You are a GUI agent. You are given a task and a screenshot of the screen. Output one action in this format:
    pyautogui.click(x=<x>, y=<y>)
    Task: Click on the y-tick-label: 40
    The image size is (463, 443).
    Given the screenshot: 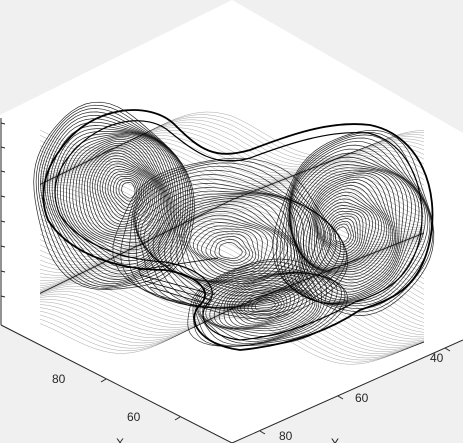 What is the action you would take?
    pyautogui.click(x=437, y=358)
    